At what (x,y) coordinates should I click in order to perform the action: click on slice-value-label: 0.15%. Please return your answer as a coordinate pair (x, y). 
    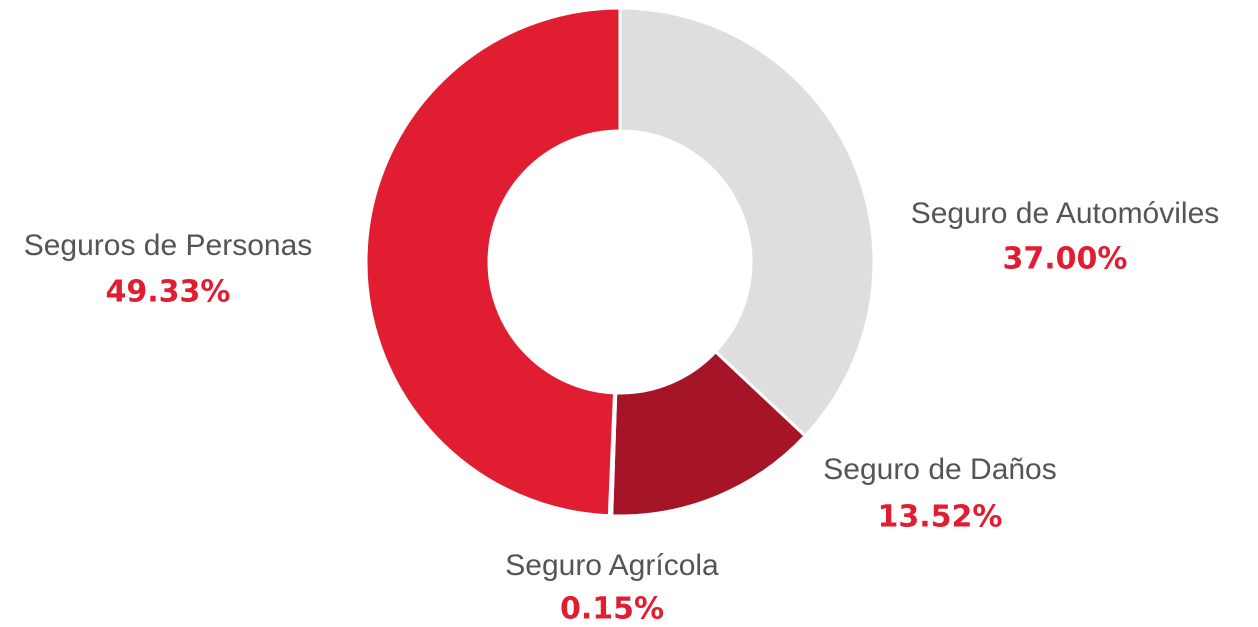
    Looking at the image, I should click on (612, 609).